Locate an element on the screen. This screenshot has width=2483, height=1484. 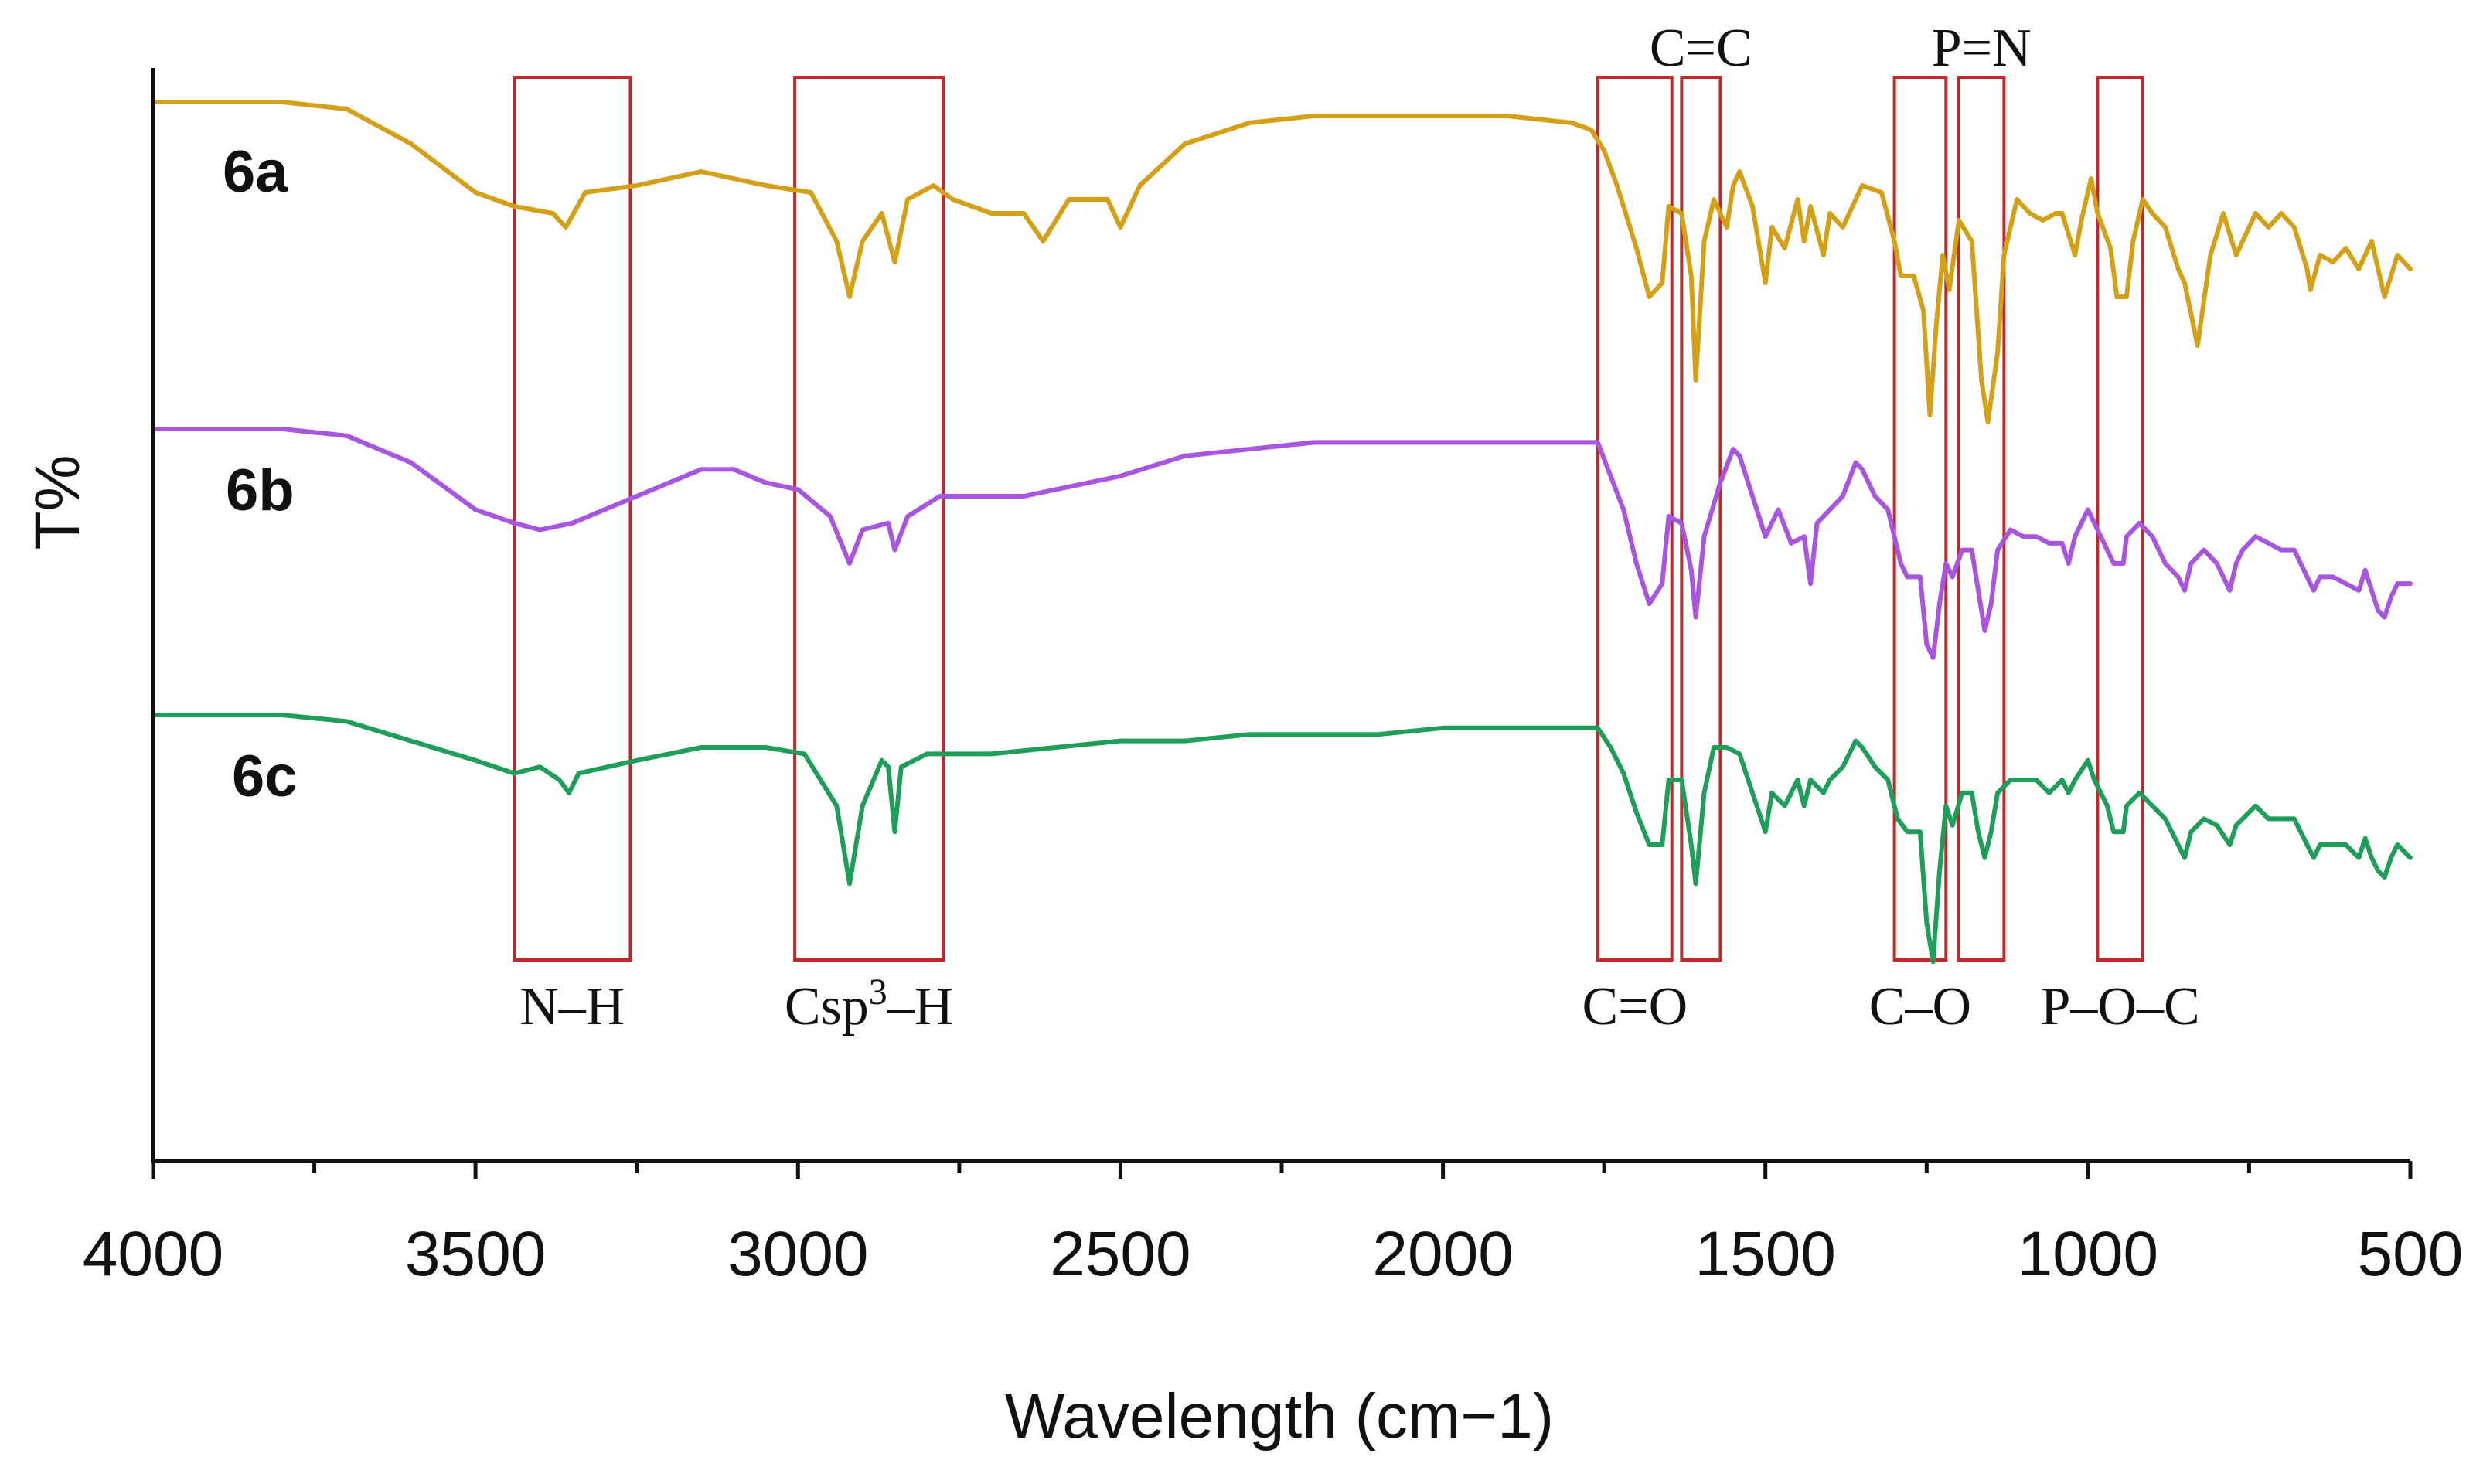
series-labels: 6a 6b 6c is located at coordinates (260, 474).